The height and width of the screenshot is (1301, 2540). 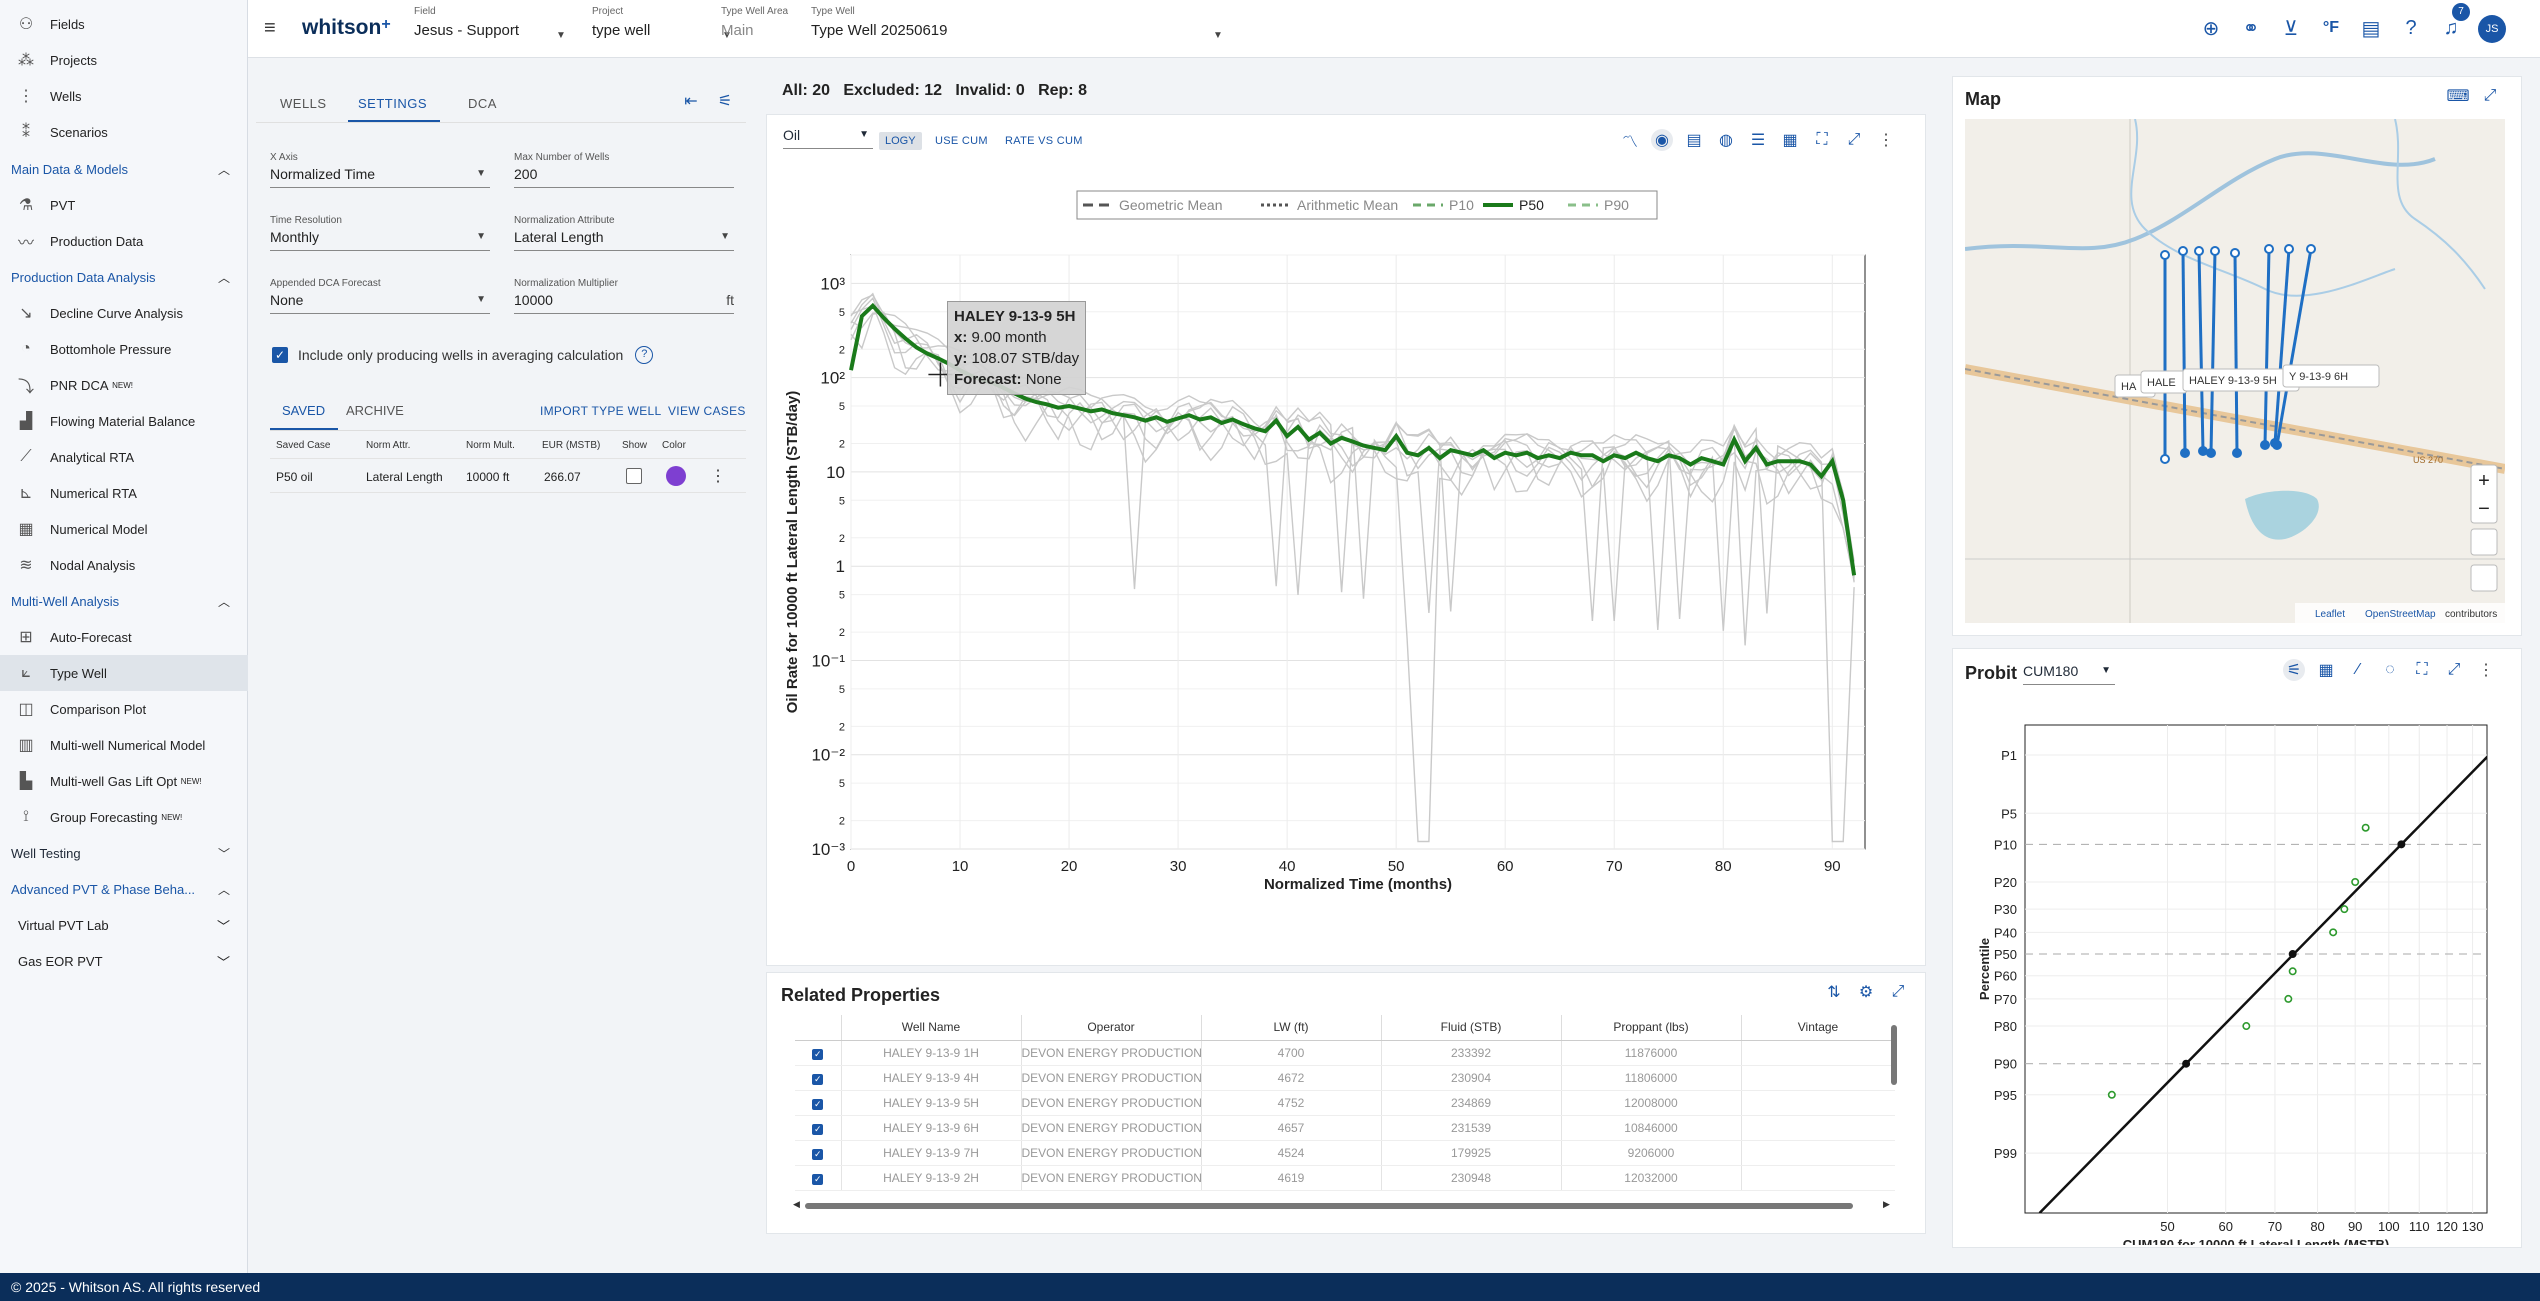 I want to click on time-resolution-select: Time Resolution Monthly ▼, so click(x=380, y=233).